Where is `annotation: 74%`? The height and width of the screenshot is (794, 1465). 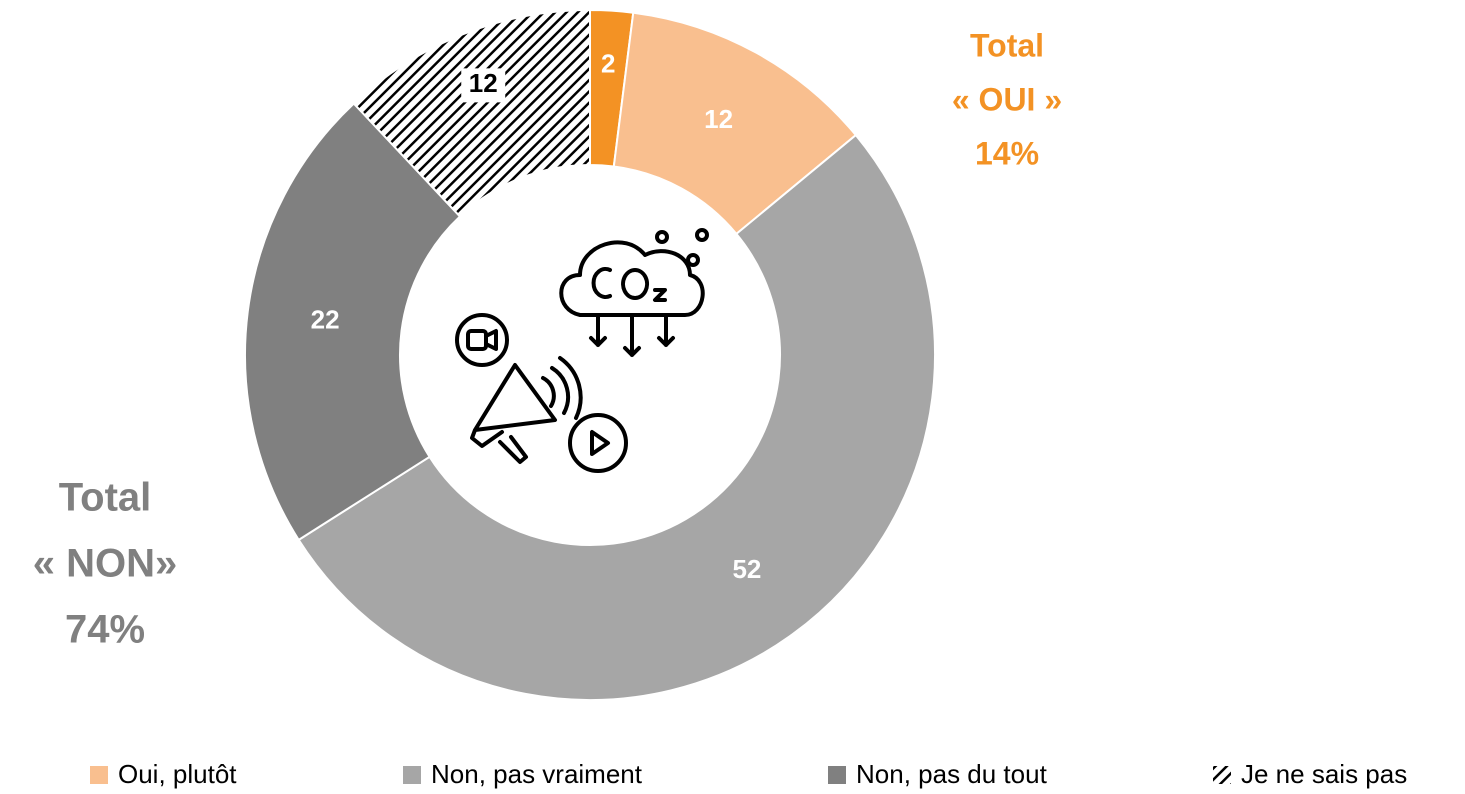
annotation: 74% is located at coordinates (105, 630).